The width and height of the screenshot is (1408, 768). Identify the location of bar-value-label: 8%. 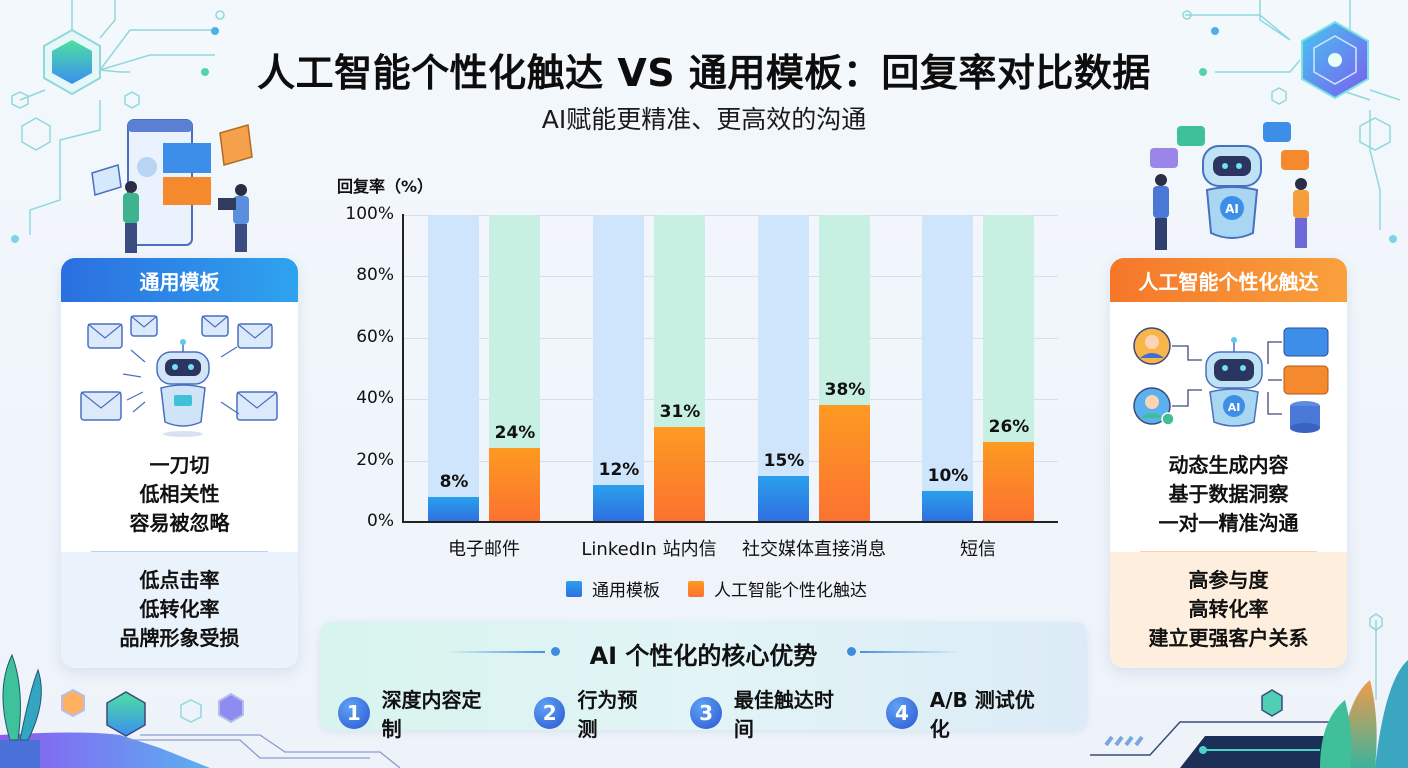
(454, 482).